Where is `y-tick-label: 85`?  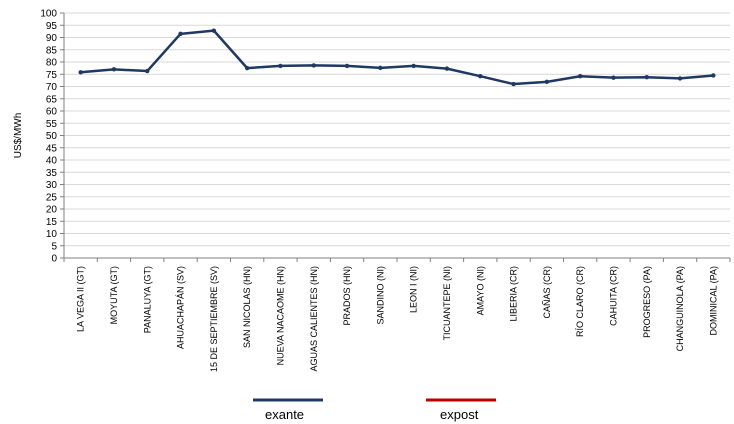
y-tick-label: 85 is located at coordinates (52, 50).